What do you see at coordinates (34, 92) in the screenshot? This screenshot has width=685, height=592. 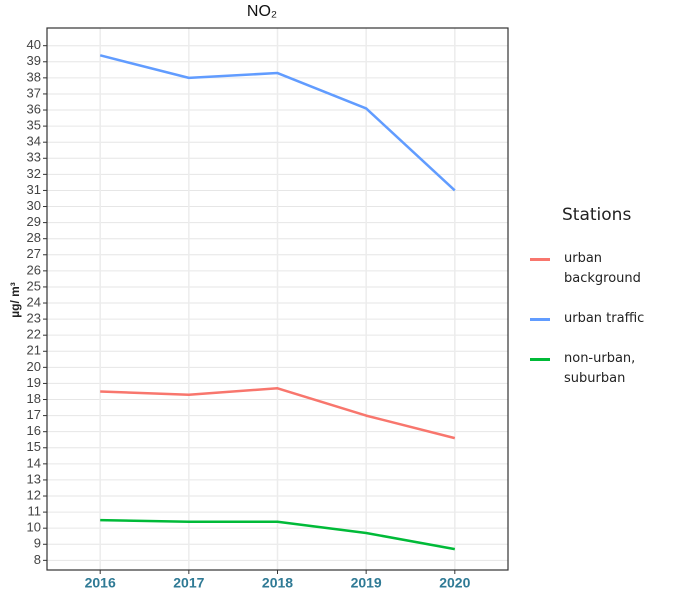 I see `y-tick-label: 37` at bounding box center [34, 92].